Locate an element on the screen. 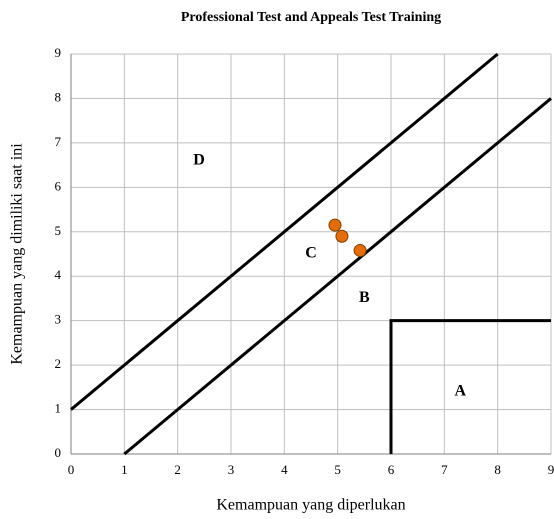 The image size is (554, 519). x-tick-label: 8 is located at coordinates (497, 469).